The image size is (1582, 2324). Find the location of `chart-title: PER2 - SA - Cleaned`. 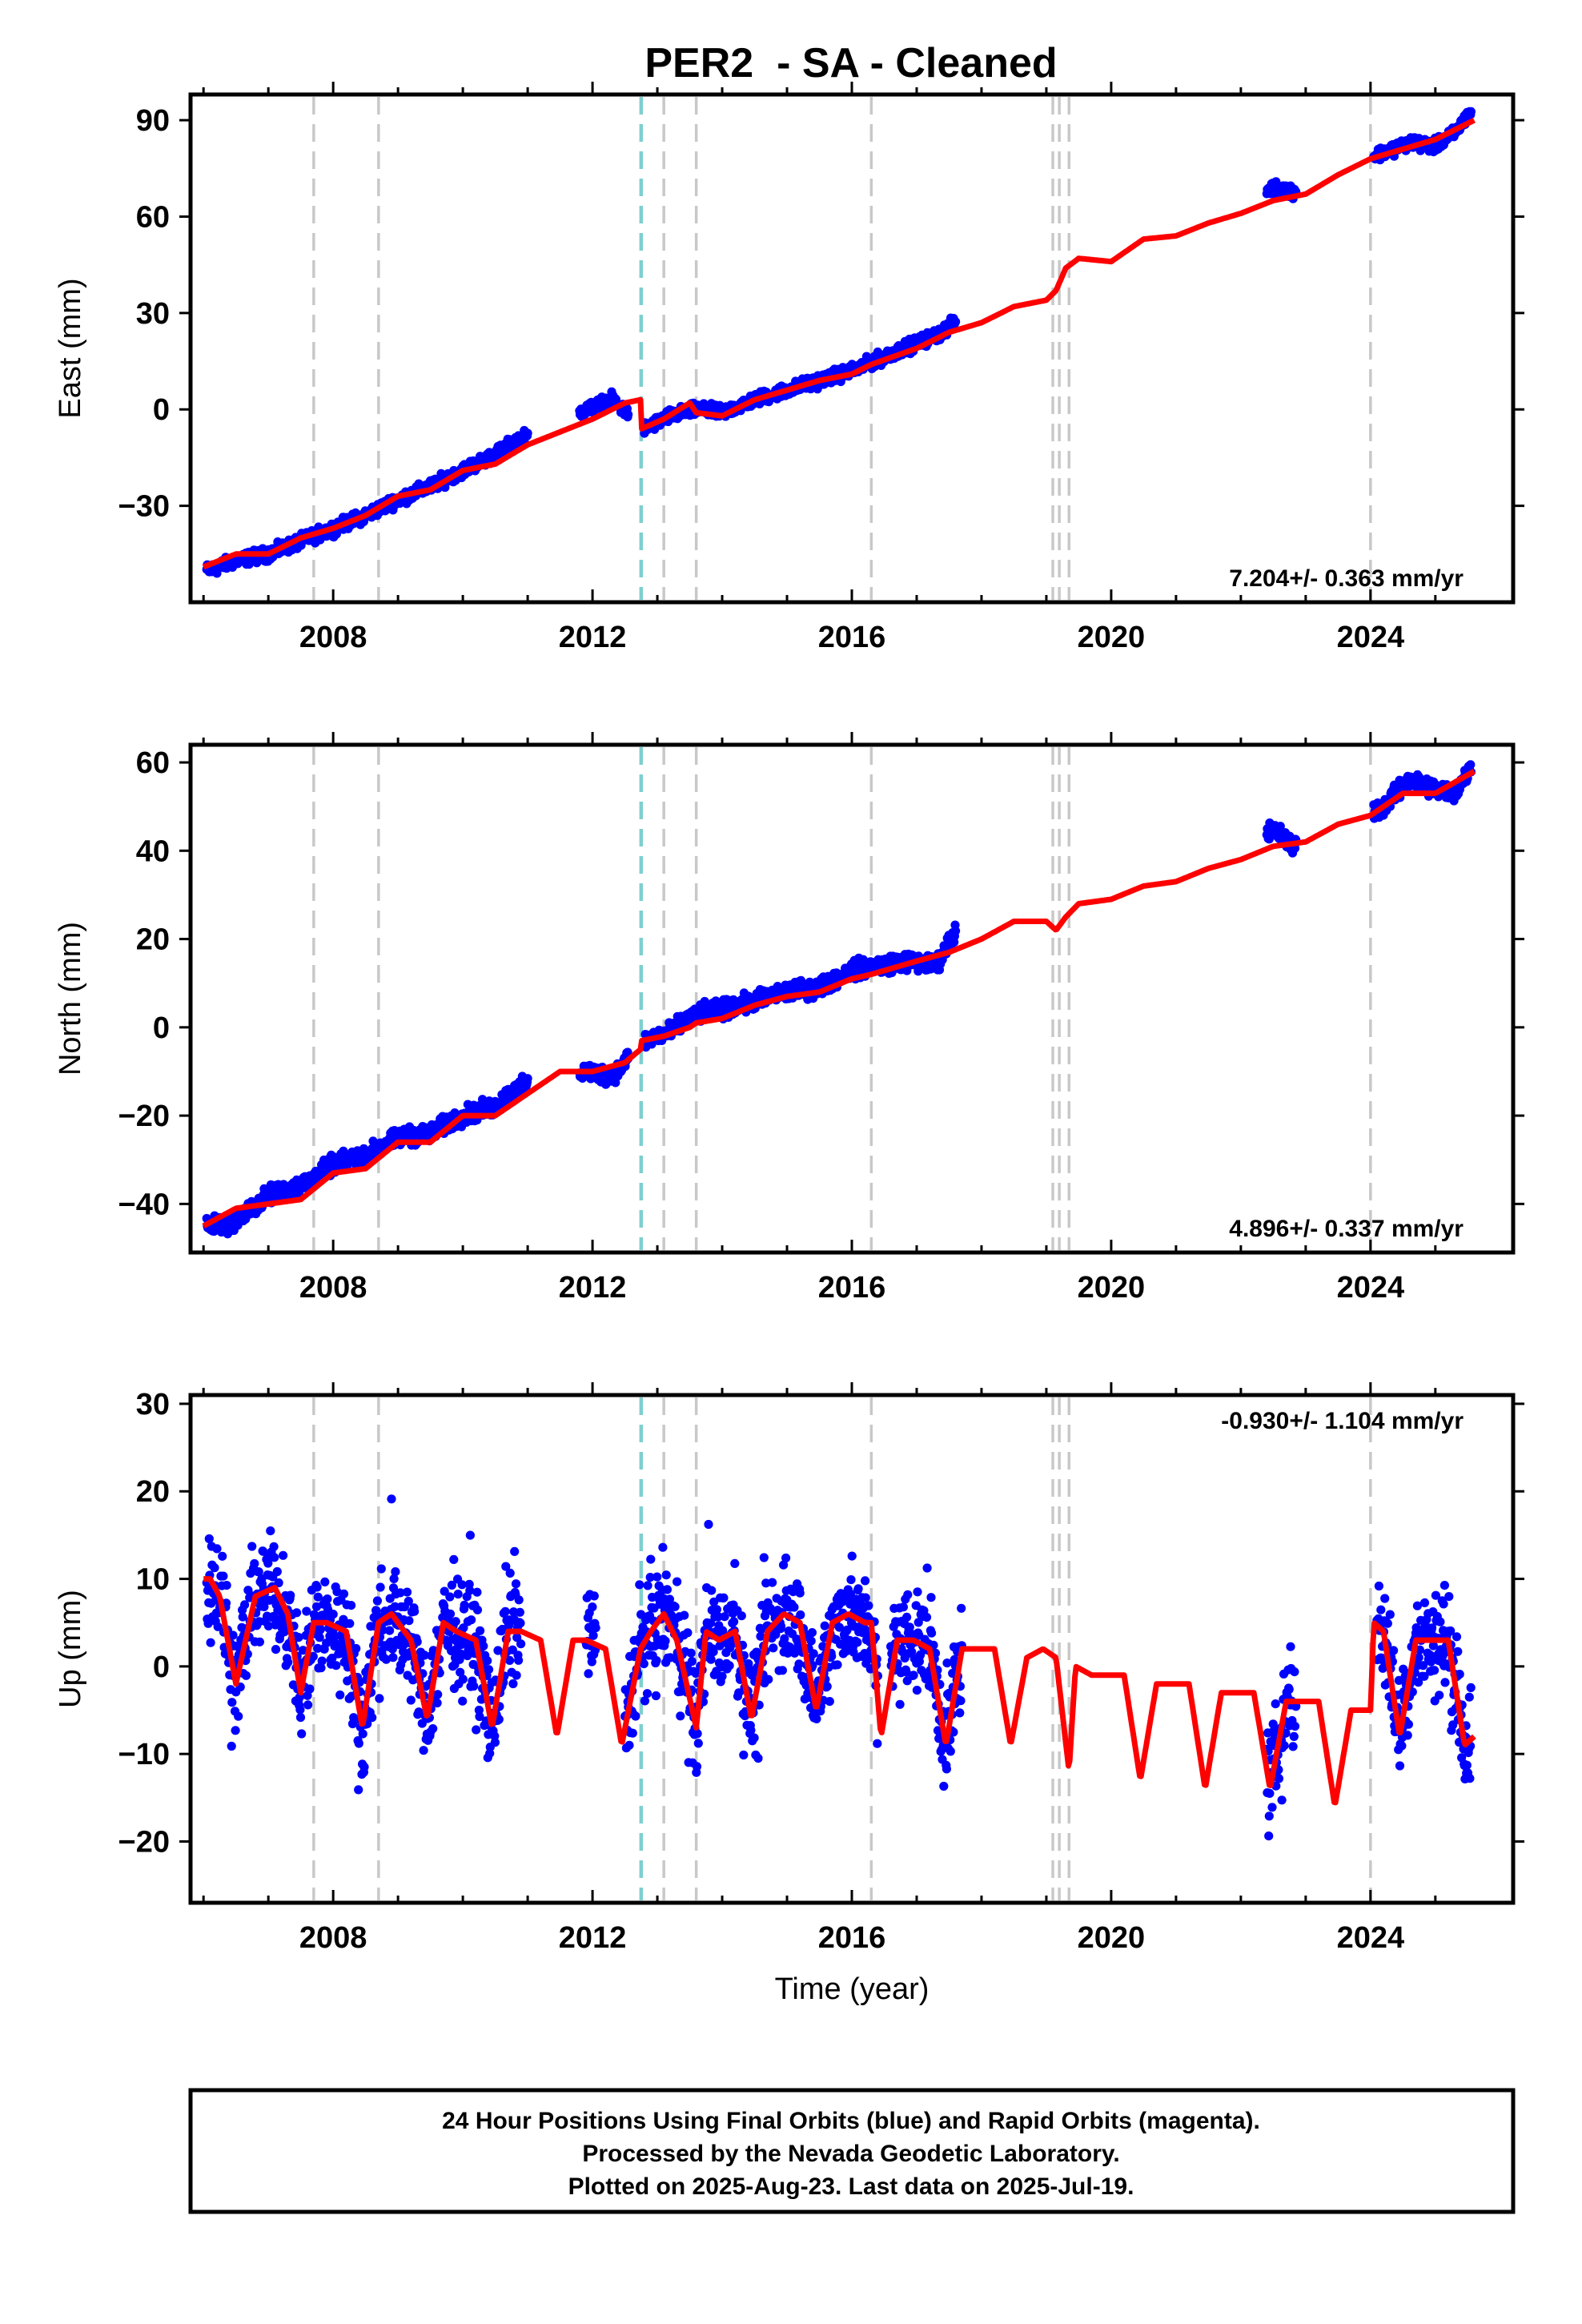

chart-title: PER2 - SA - Cleaned is located at coordinates (850, 63).